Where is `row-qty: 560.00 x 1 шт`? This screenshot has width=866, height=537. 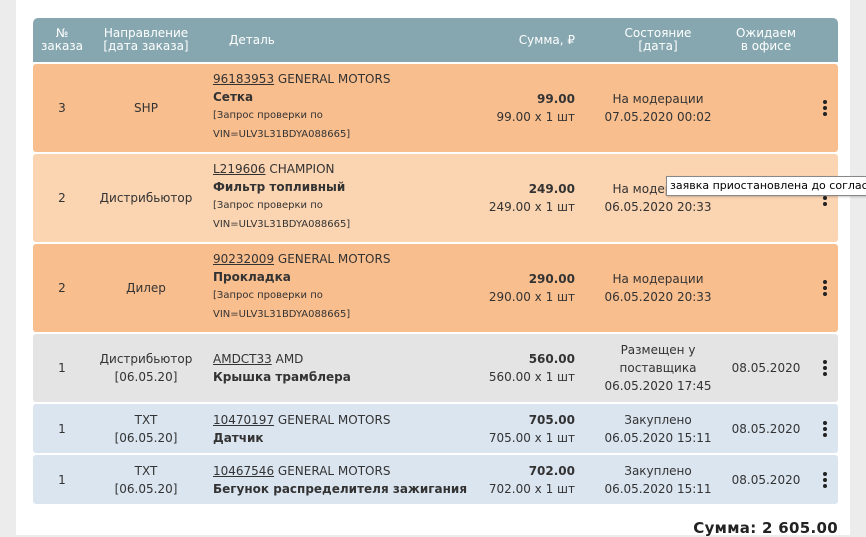 row-qty: 560.00 x 1 шт is located at coordinates (531, 377).